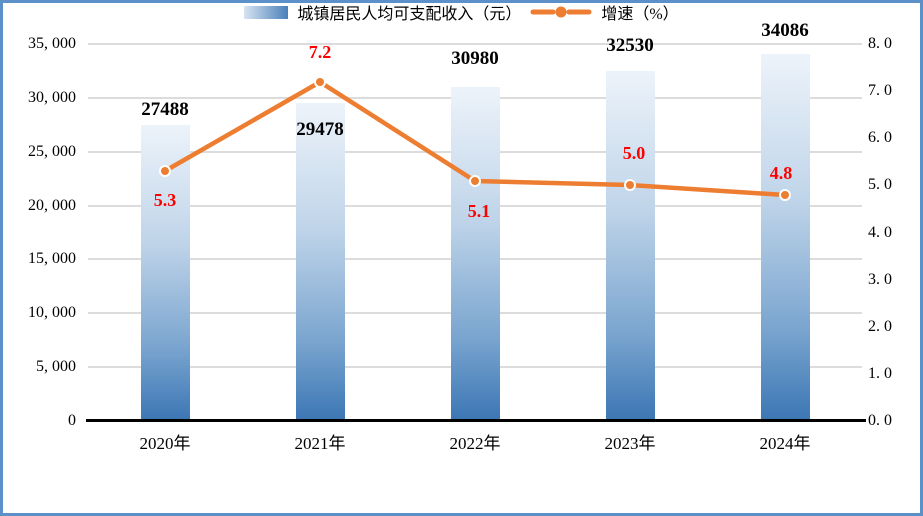 The height and width of the screenshot is (516, 923). I want to click on right-axis-tick-label: 6. 0, so click(880, 137).